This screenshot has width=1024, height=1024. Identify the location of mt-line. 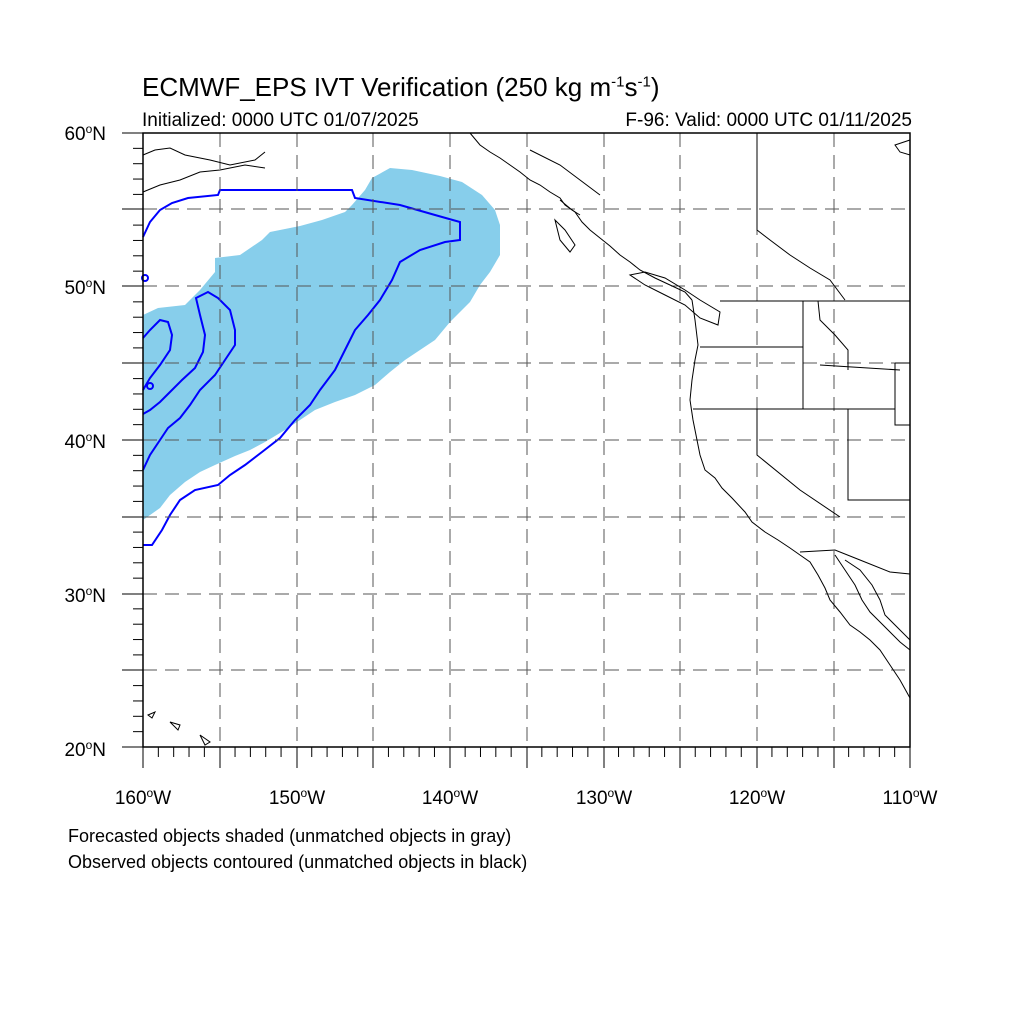
(860, 367).